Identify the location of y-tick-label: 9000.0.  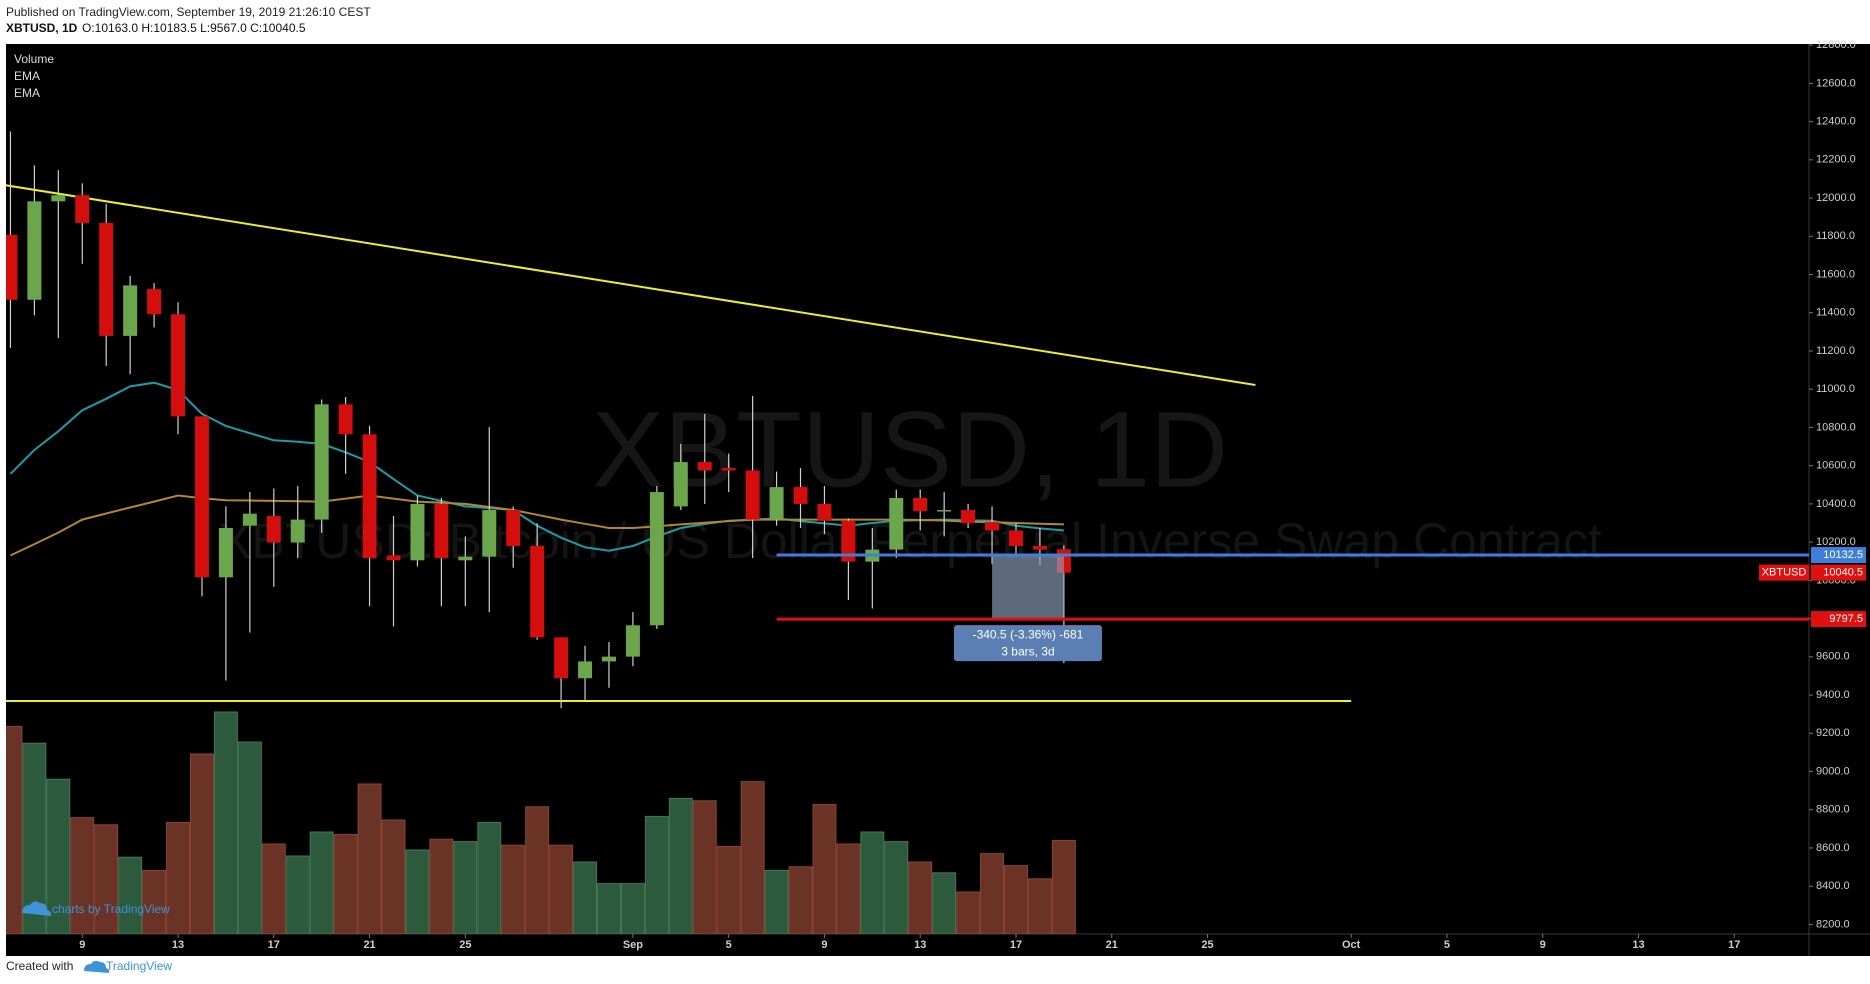
(1833, 771).